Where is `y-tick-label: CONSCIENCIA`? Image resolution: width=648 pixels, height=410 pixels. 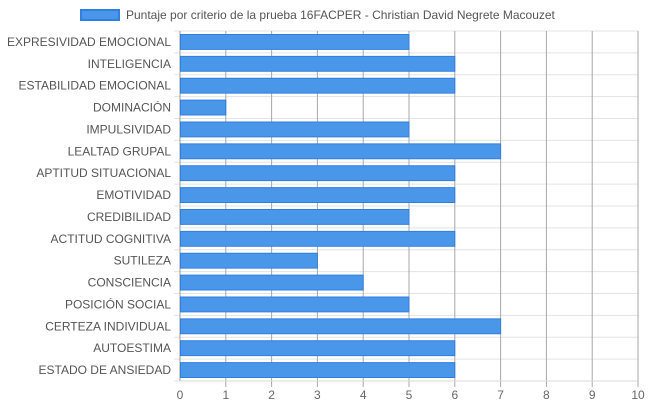 y-tick-label: CONSCIENCIA is located at coordinates (129, 283).